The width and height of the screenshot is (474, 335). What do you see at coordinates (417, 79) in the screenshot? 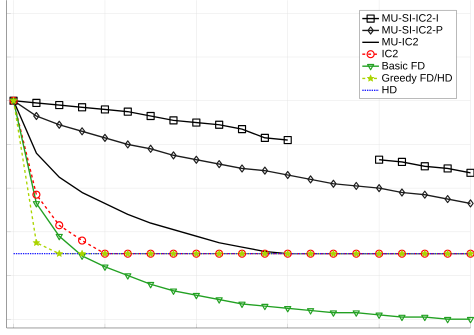
I see `legend-label: Greedy FD/HD` at bounding box center [417, 79].